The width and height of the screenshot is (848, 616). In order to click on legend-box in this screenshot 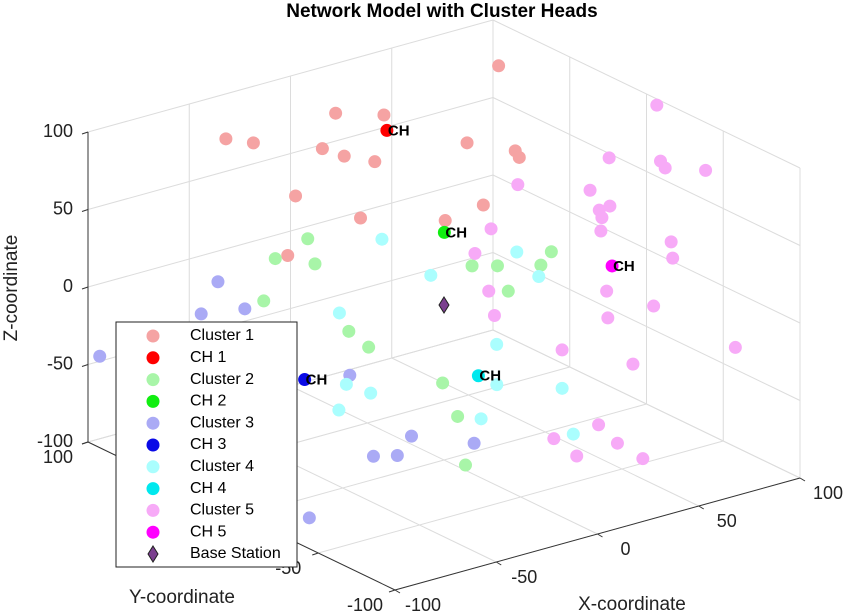, I will do `click(206, 444)`.